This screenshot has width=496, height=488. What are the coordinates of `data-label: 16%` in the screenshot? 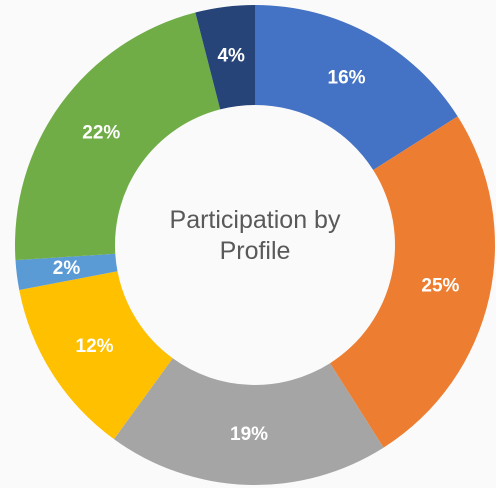 It's located at (347, 78).